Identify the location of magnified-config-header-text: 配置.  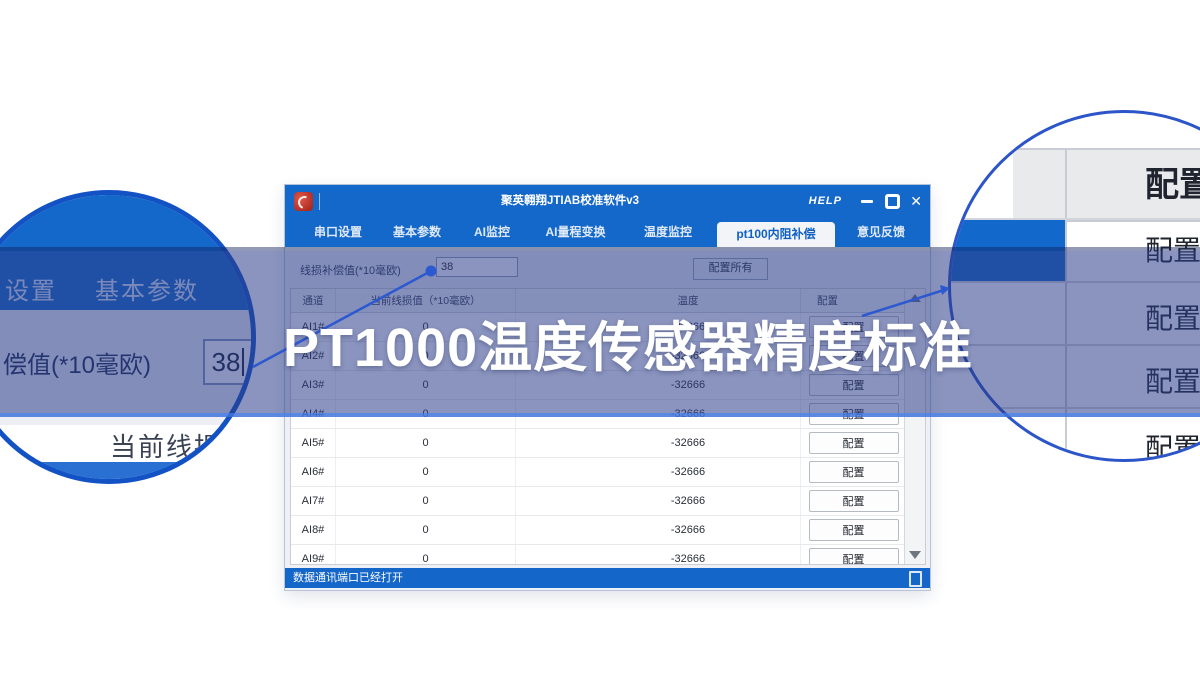
(1172, 185).